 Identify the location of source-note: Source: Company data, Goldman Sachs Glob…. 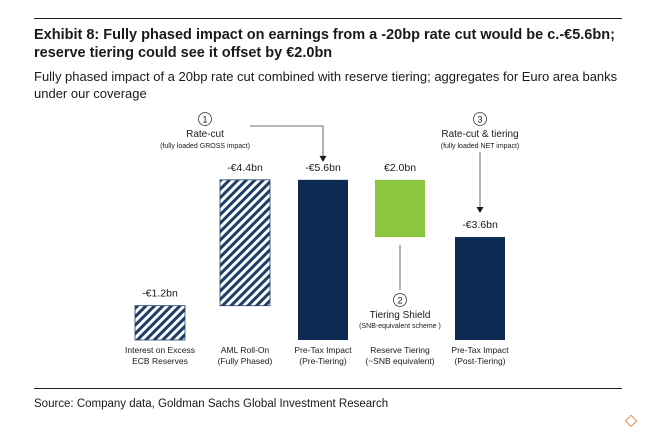
(211, 404).